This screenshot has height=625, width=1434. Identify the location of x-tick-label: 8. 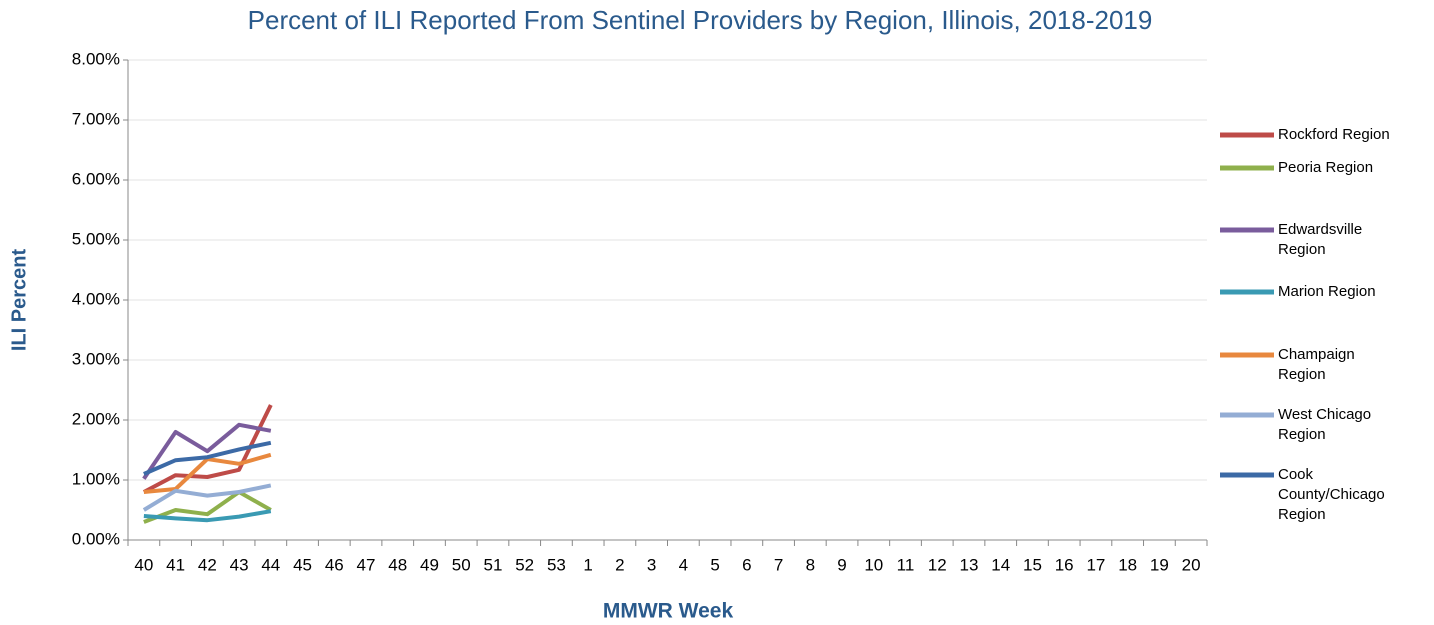
(810, 564).